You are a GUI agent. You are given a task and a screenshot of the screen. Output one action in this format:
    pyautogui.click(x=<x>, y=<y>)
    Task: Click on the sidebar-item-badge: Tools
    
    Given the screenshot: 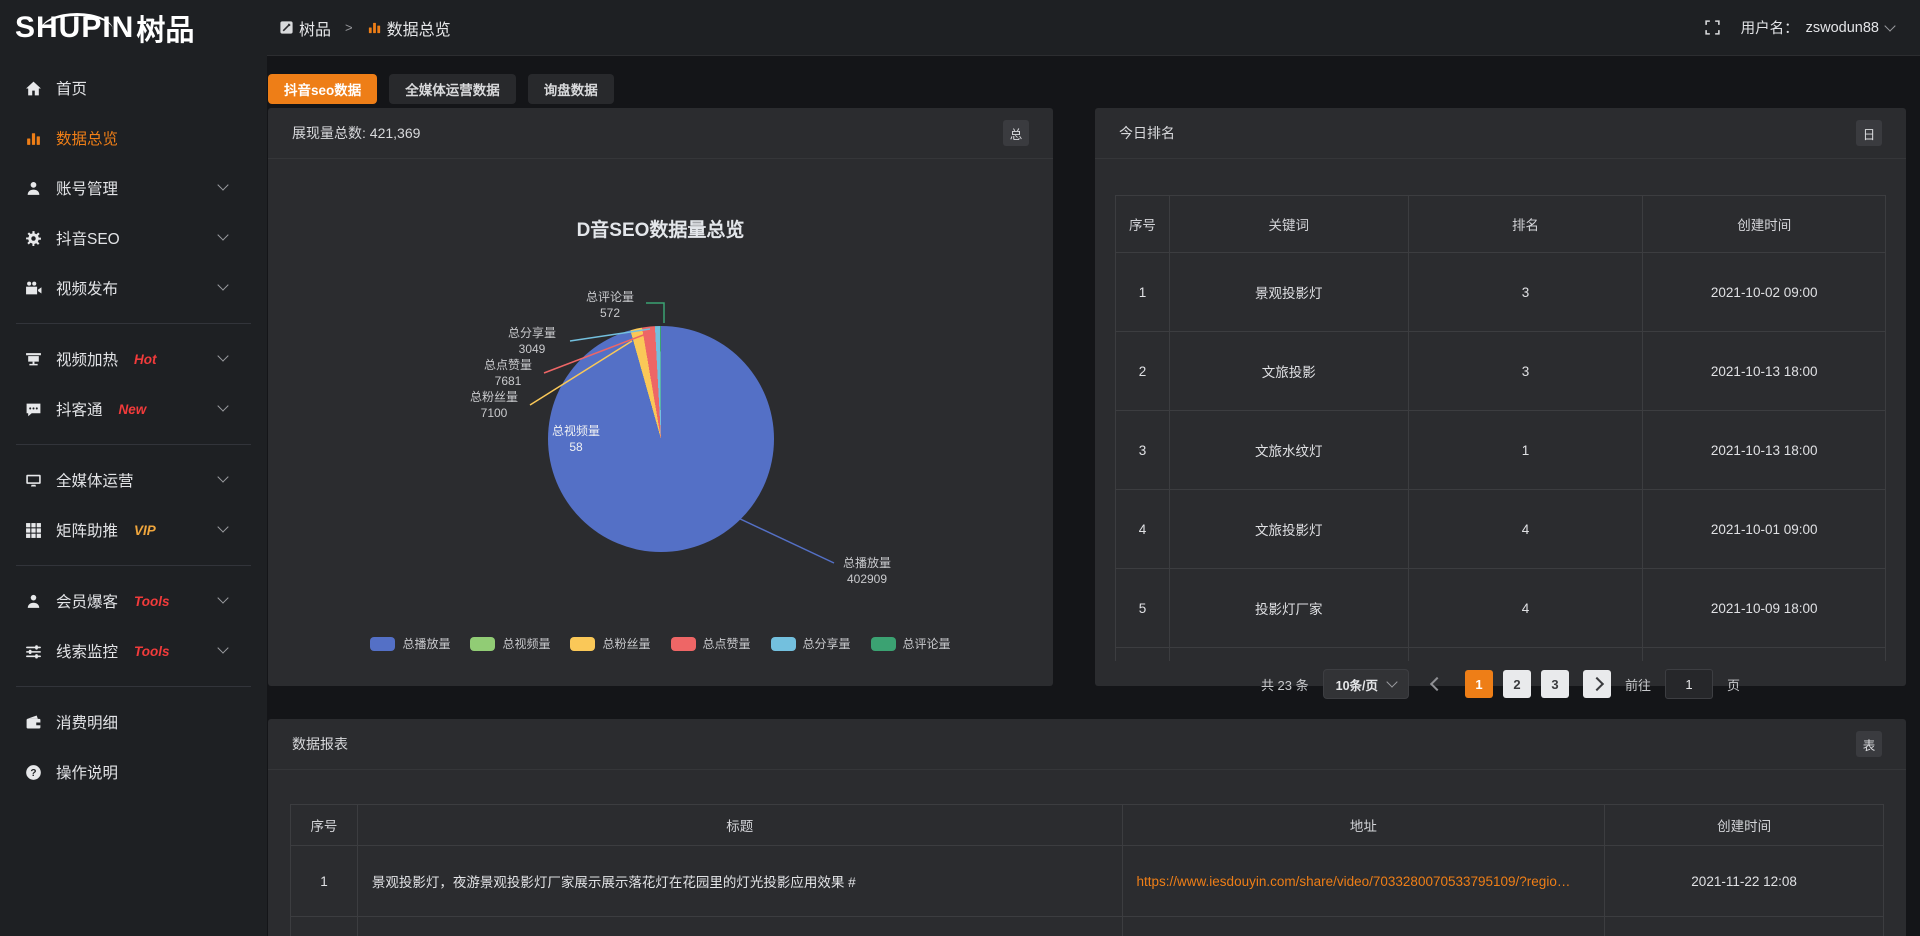 What is the action you would take?
    pyautogui.click(x=152, y=601)
    